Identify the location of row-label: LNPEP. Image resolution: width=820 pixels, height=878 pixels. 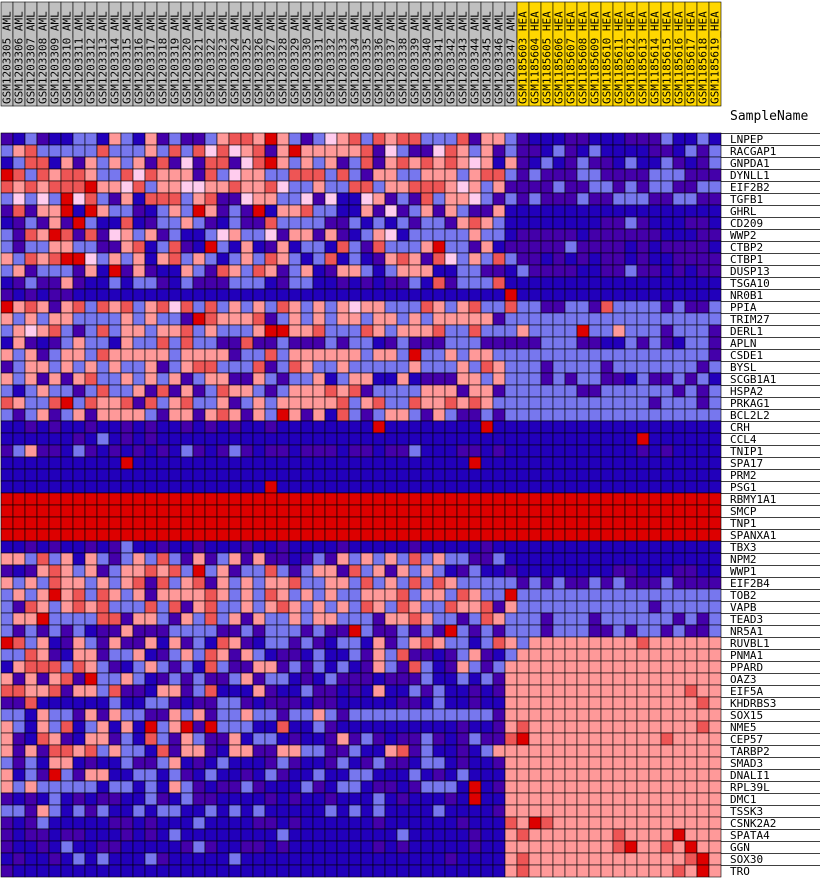
(746, 139).